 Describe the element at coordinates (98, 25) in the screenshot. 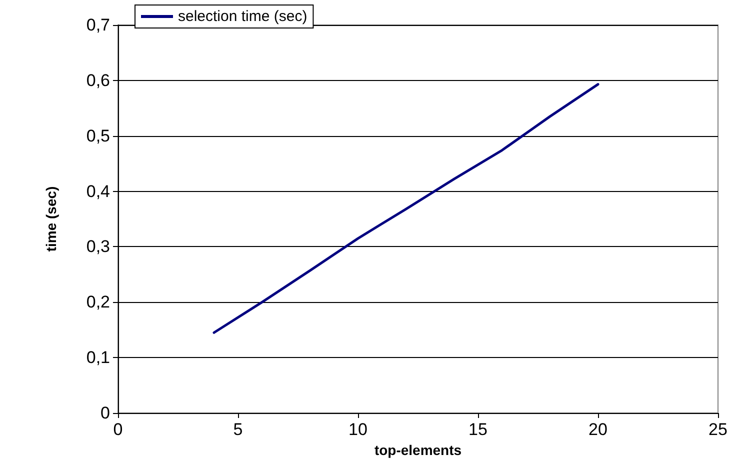

I see `y-tick-label: 0,7` at that location.